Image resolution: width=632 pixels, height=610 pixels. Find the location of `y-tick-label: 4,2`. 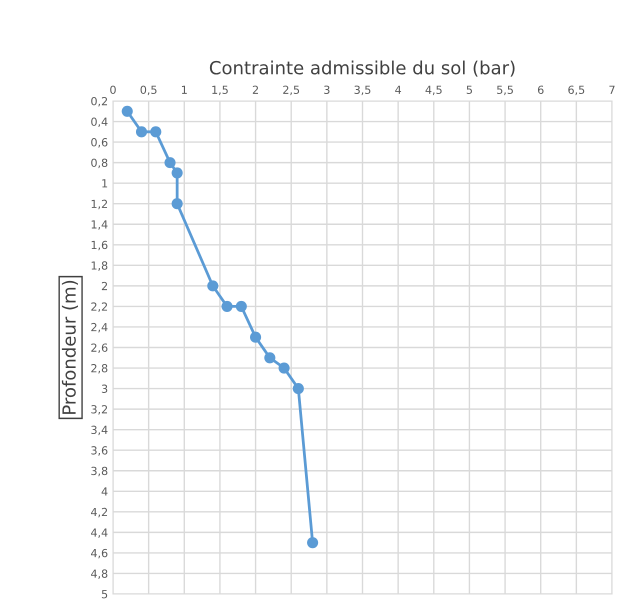

y-tick-label: 4,2 is located at coordinates (99, 513).